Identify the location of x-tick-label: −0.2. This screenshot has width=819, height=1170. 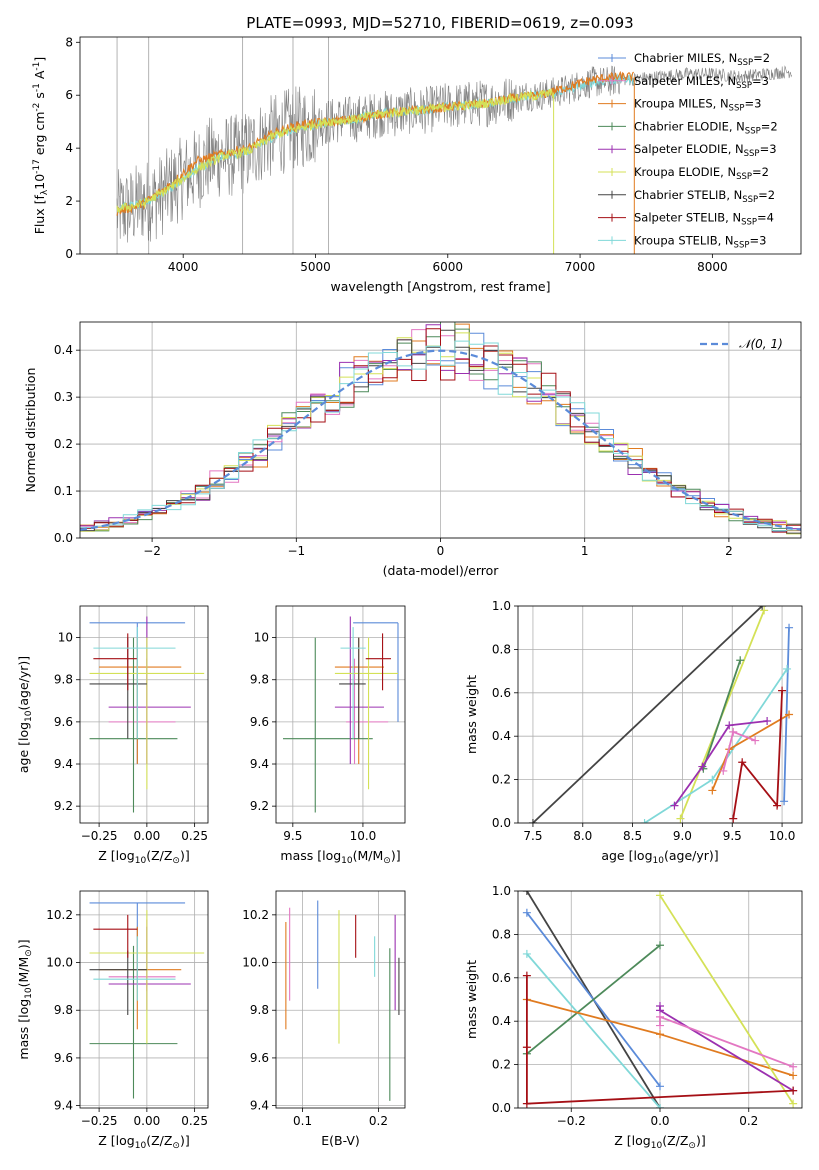
(571, 1121).